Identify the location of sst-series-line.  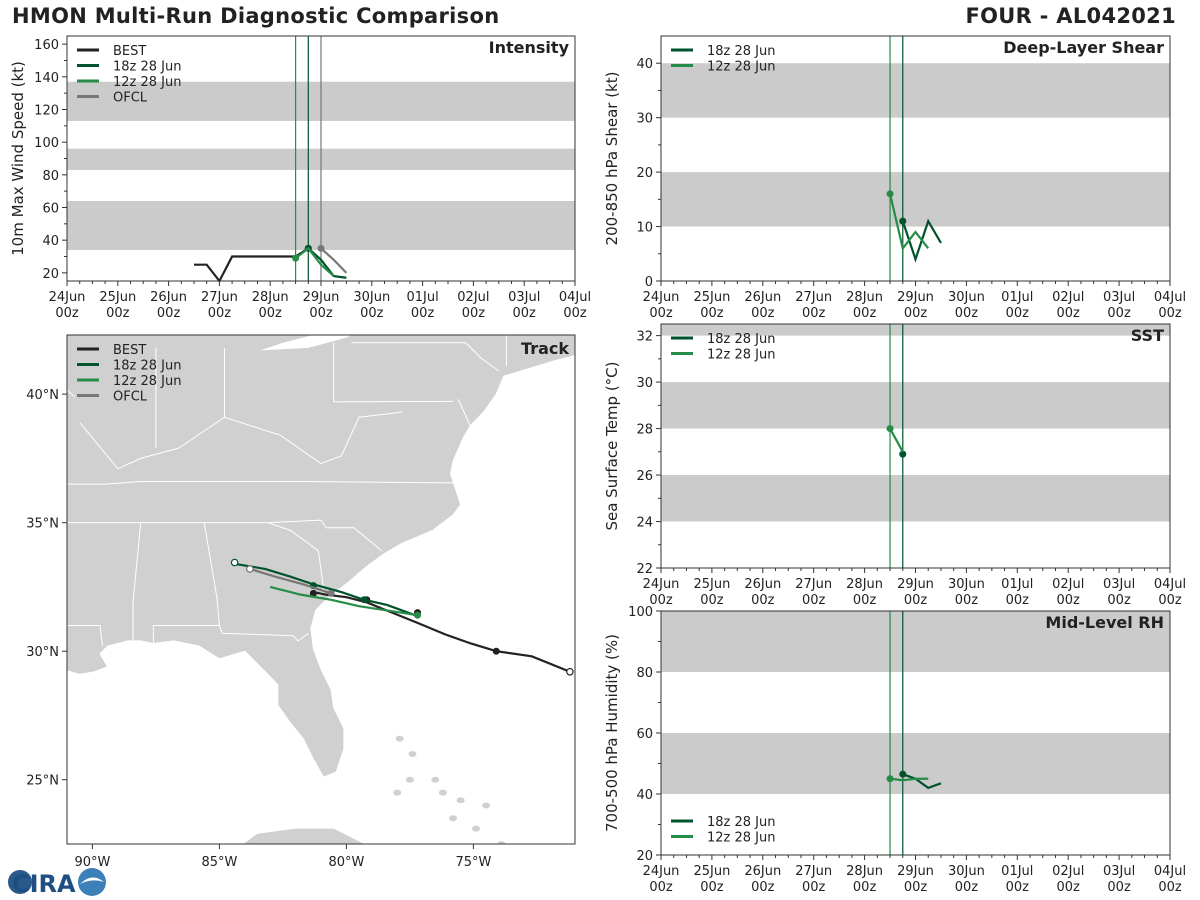
(896, 440).